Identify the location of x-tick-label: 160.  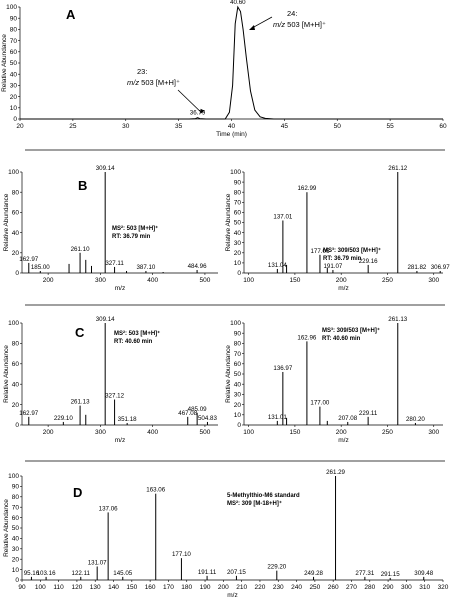
(150, 587).